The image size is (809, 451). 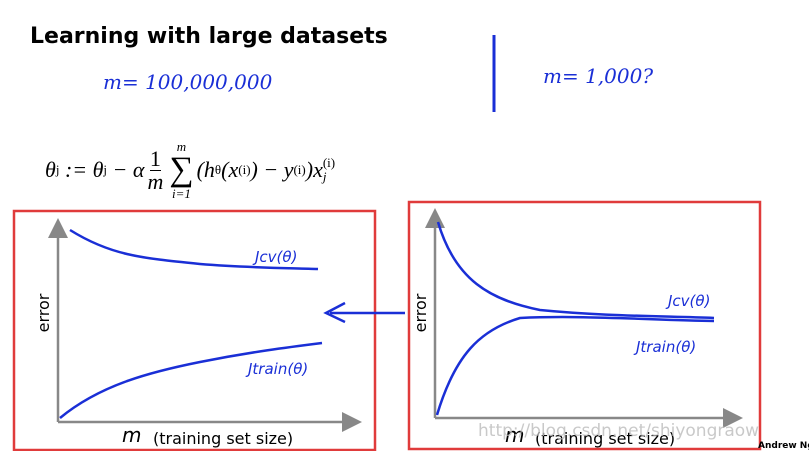 I want to click on sym: ∑, so click(x=181, y=169).